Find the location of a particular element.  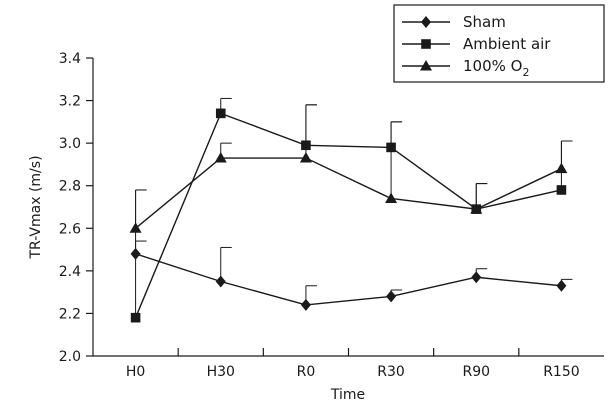

y-tick-label: 2.2 is located at coordinates (70, 314).